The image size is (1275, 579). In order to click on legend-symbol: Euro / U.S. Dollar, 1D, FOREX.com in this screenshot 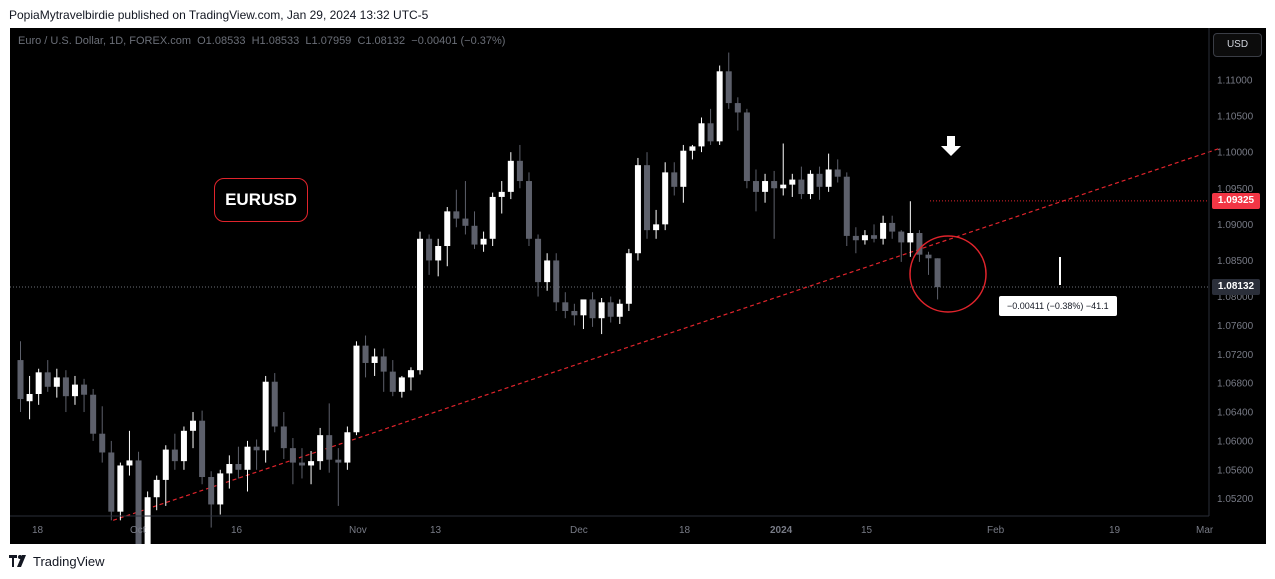, I will do `click(104, 41)`.